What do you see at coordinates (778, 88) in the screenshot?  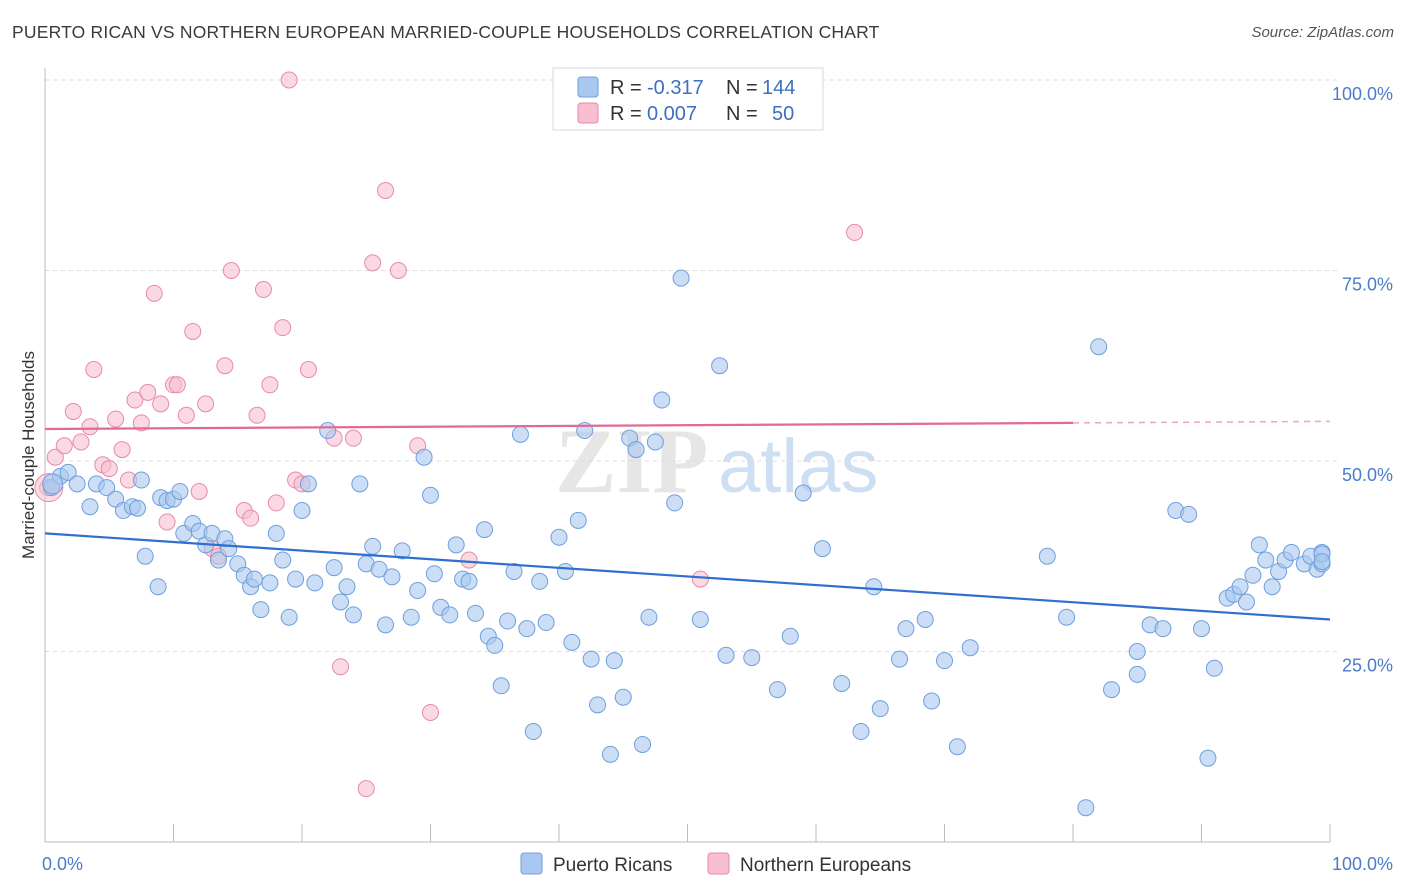 I see `legend-n-value: 144` at bounding box center [778, 88].